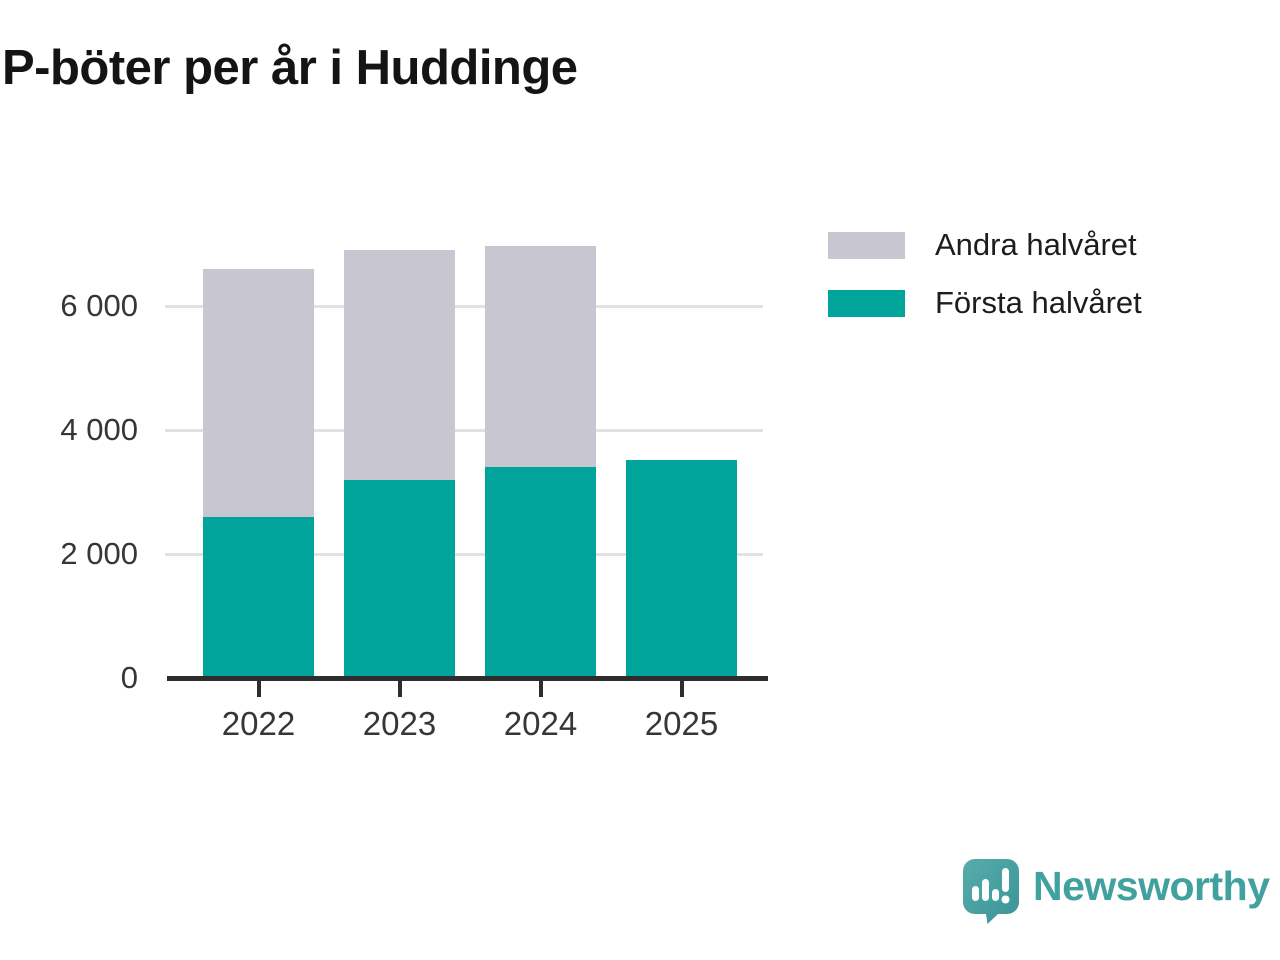  I want to click on bar-2025-first-half, so click(681, 568).